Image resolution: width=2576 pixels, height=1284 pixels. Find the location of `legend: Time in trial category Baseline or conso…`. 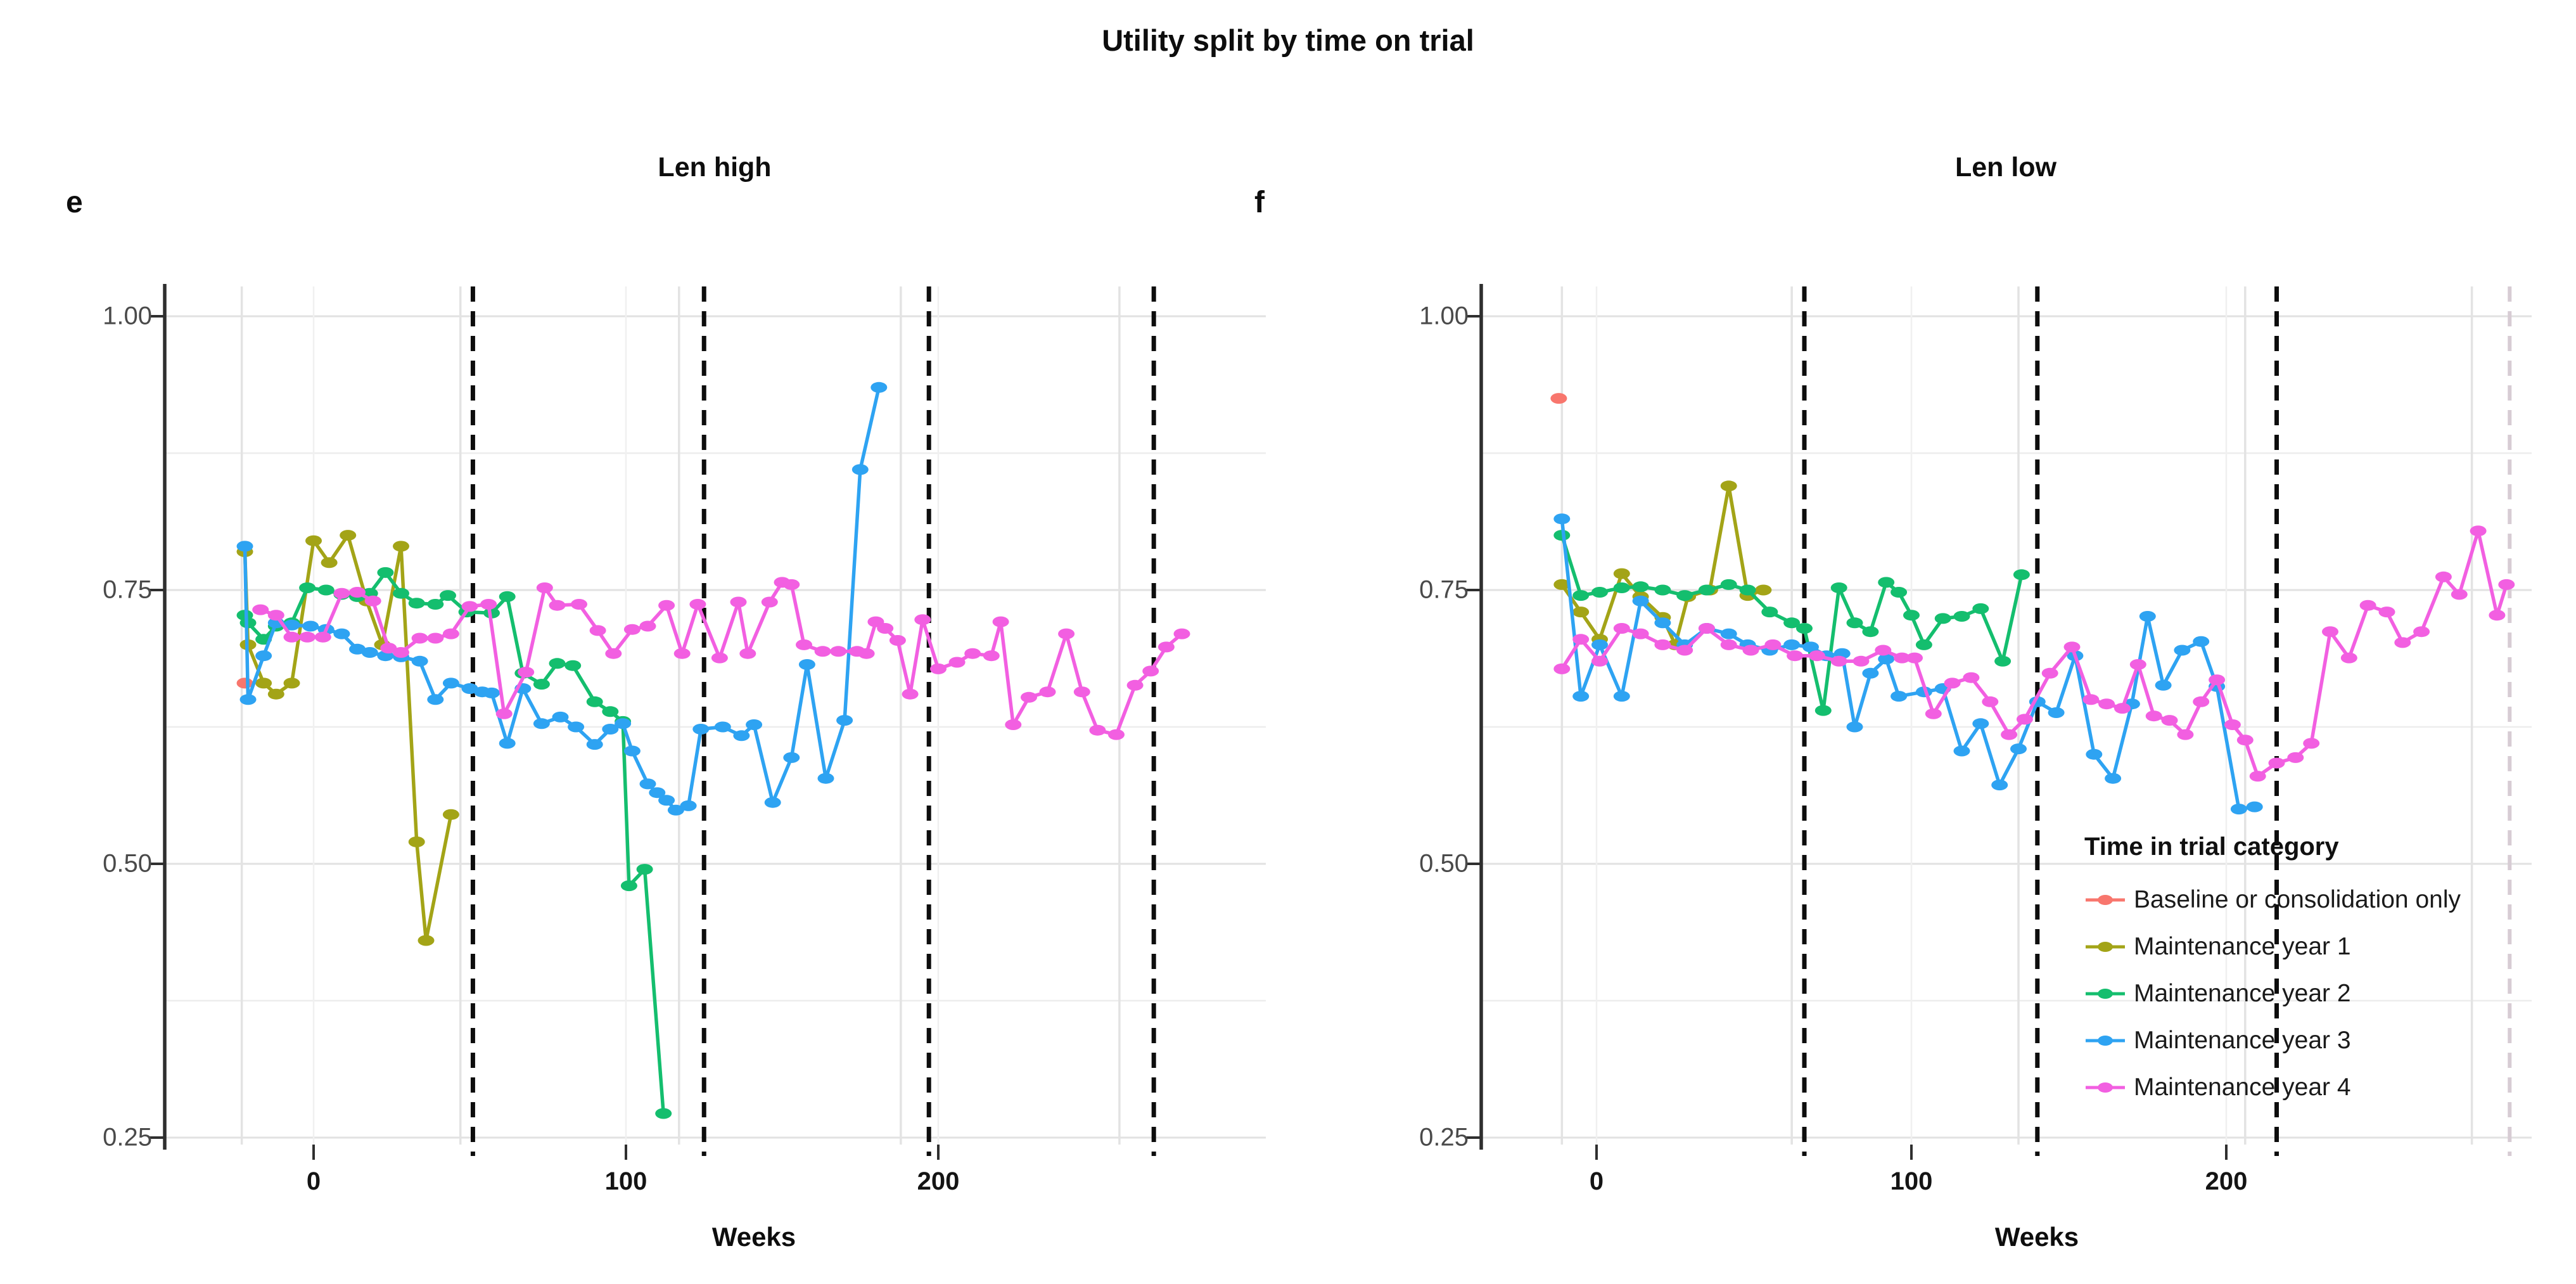

legend: Time in trial category Baseline or conso… is located at coordinates (2273, 972).